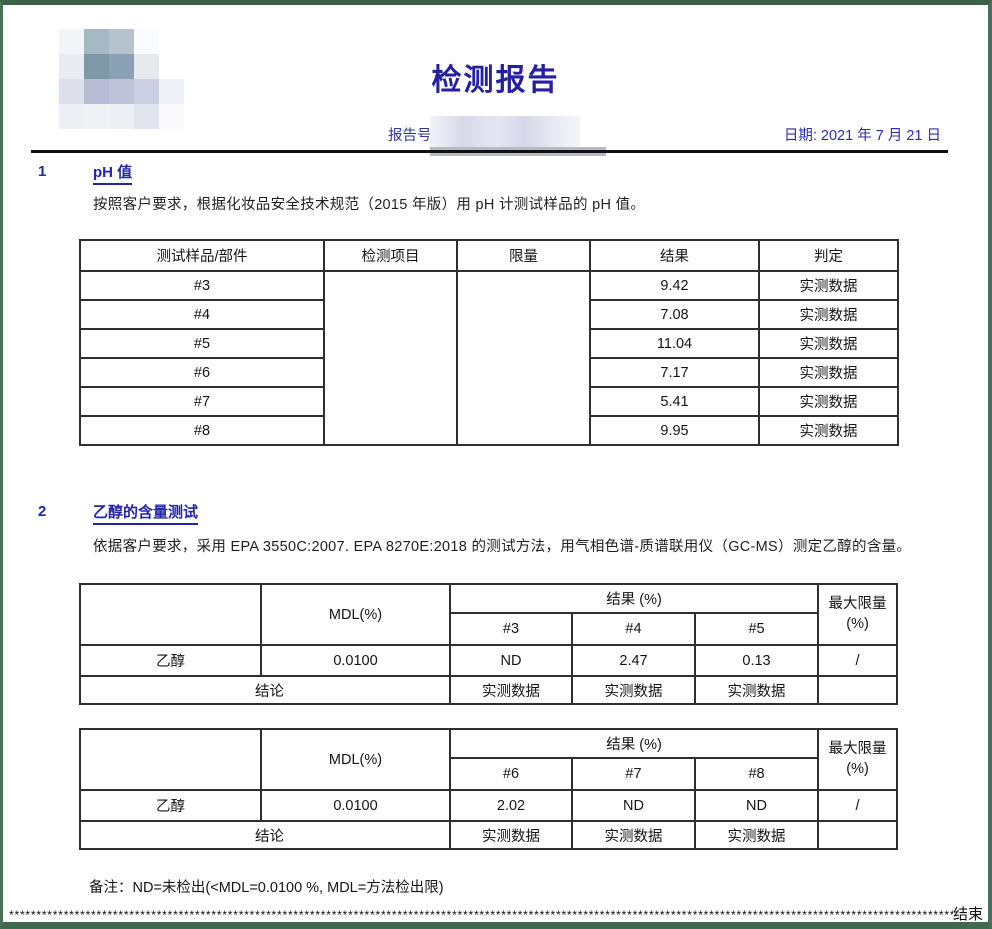  Describe the element at coordinates (410, 136) in the screenshot. I see `report-number-label: 报告号` at that location.